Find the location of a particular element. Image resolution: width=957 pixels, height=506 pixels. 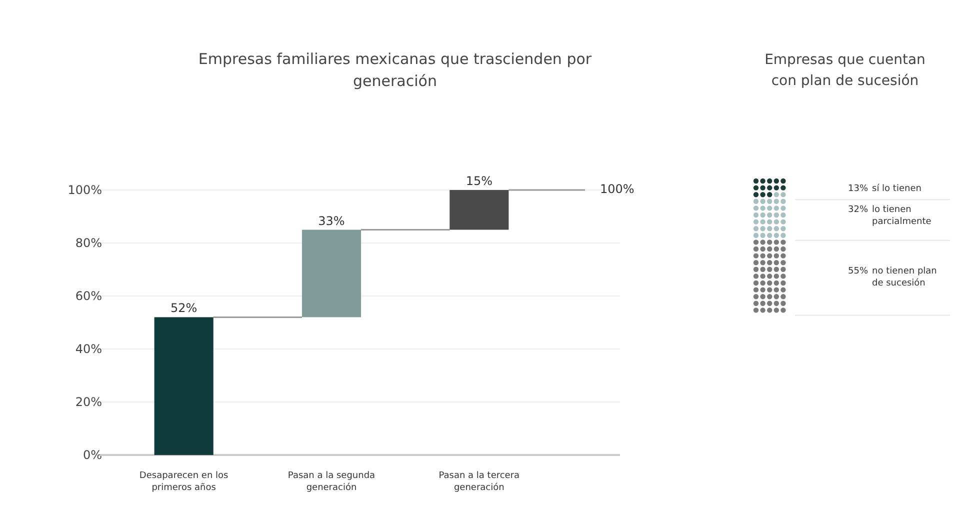

y-tick-label: 100% is located at coordinates (85, 190).